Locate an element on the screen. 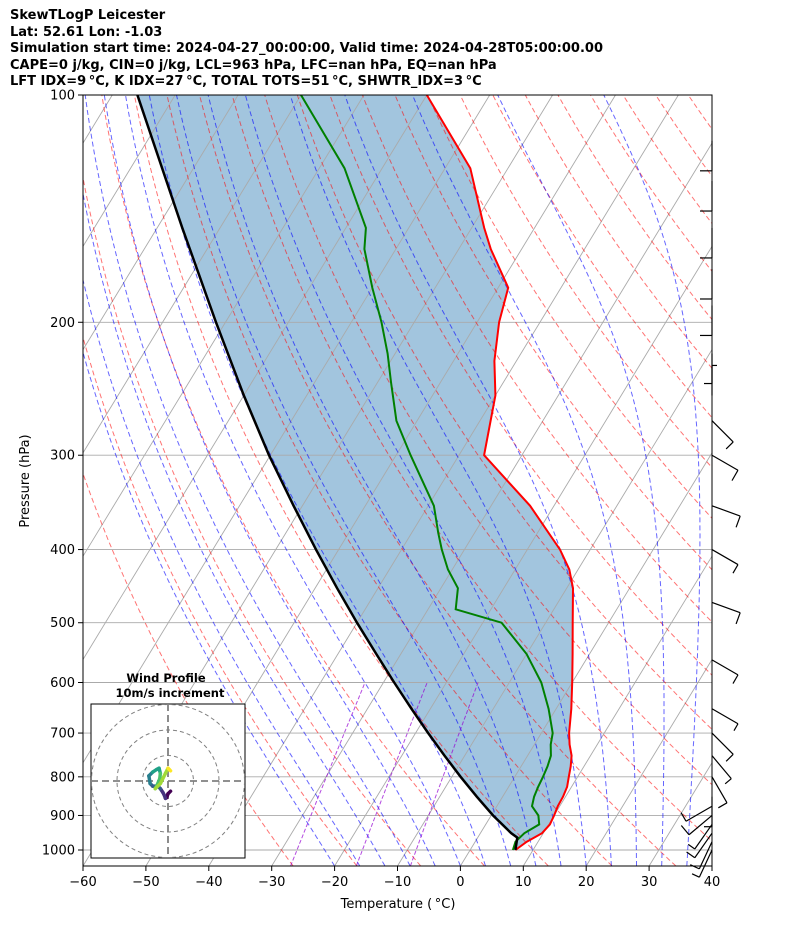 The image size is (794, 937). x-tick-label: −60 is located at coordinates (82, 882).